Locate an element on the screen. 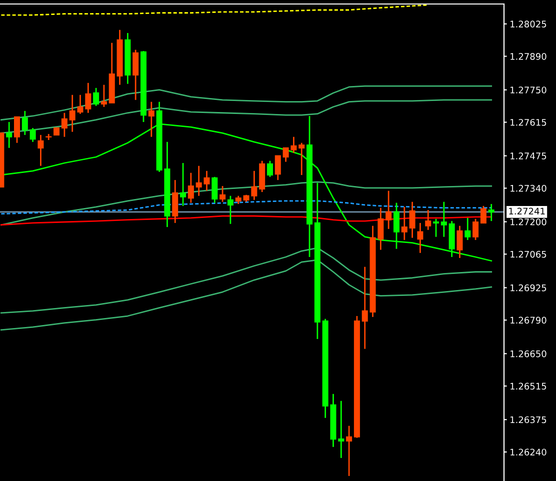  y-tick-label: 1.27615 is located at coordinates (528, 122).